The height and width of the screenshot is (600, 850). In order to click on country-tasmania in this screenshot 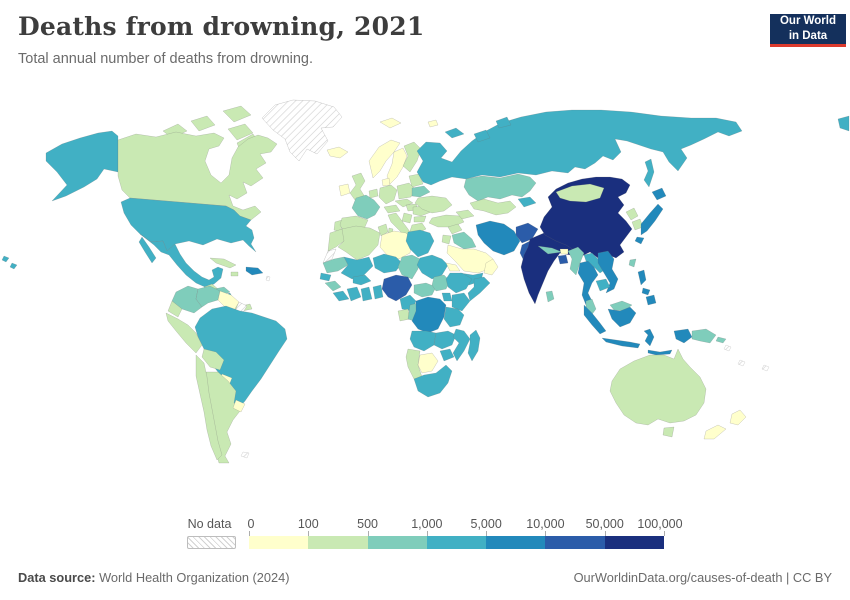, I will do `click(668, 432)`.